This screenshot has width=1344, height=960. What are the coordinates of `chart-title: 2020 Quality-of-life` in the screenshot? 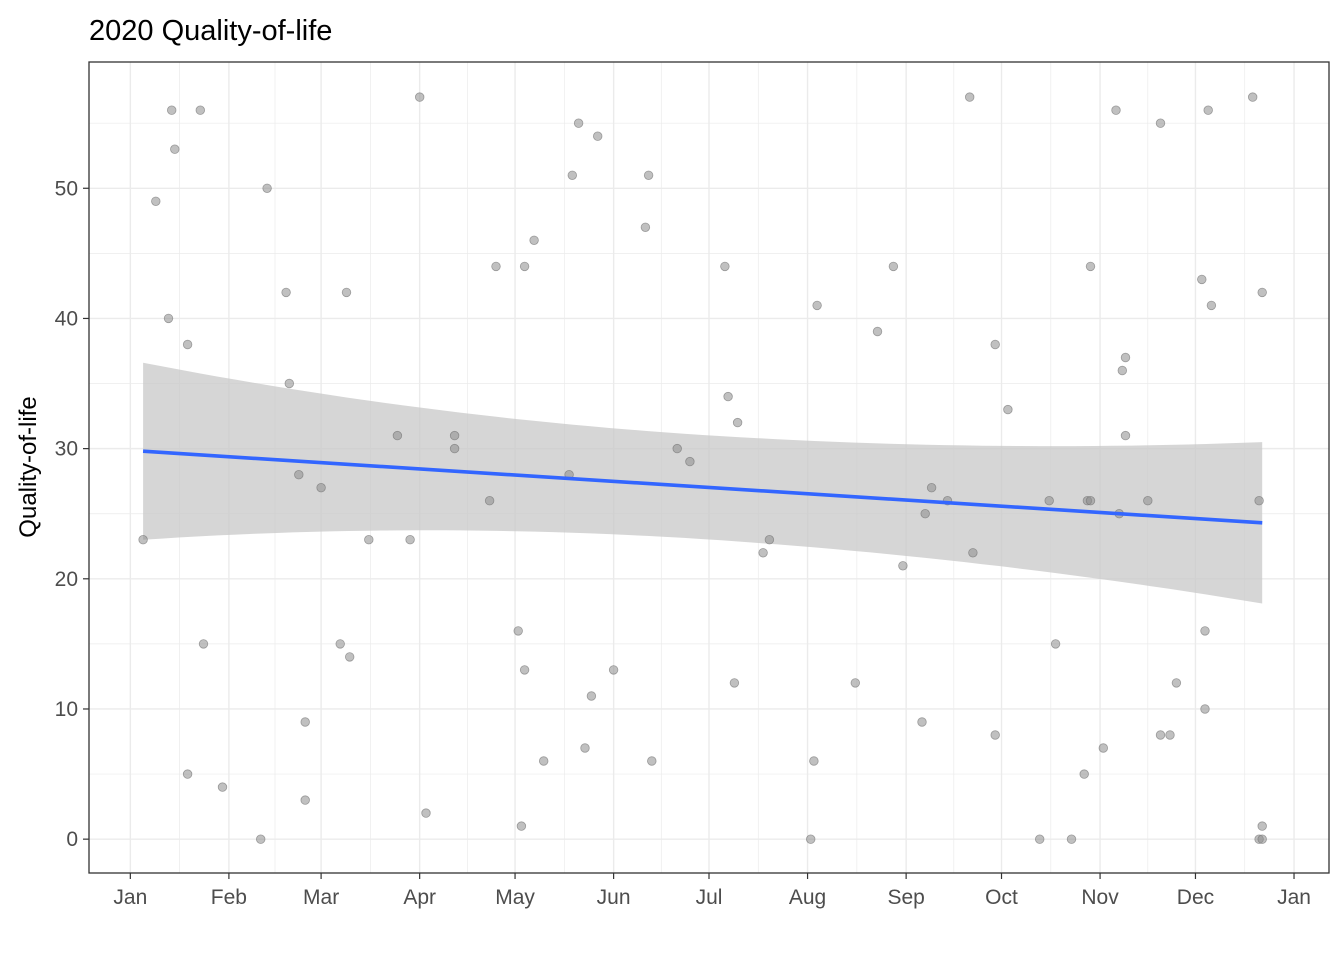 It's located at (210, 31).